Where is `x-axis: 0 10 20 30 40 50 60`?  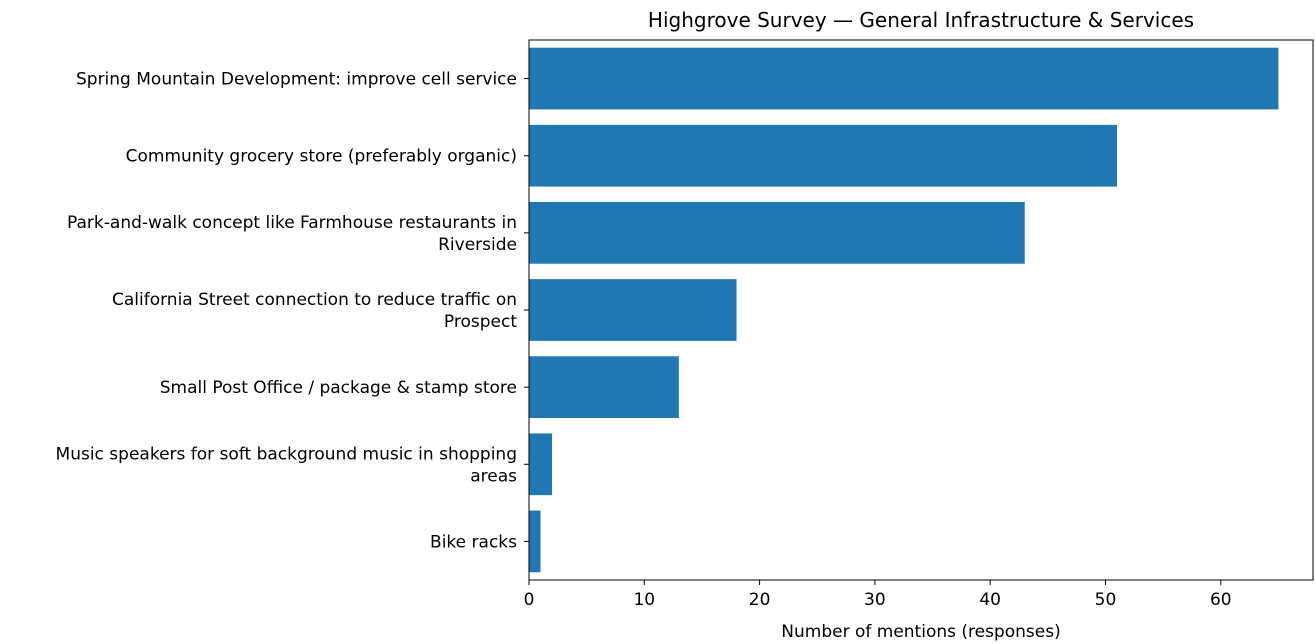 x-axis: 0 10 20 30 40 50 60 is located at coordinates (878, 595).